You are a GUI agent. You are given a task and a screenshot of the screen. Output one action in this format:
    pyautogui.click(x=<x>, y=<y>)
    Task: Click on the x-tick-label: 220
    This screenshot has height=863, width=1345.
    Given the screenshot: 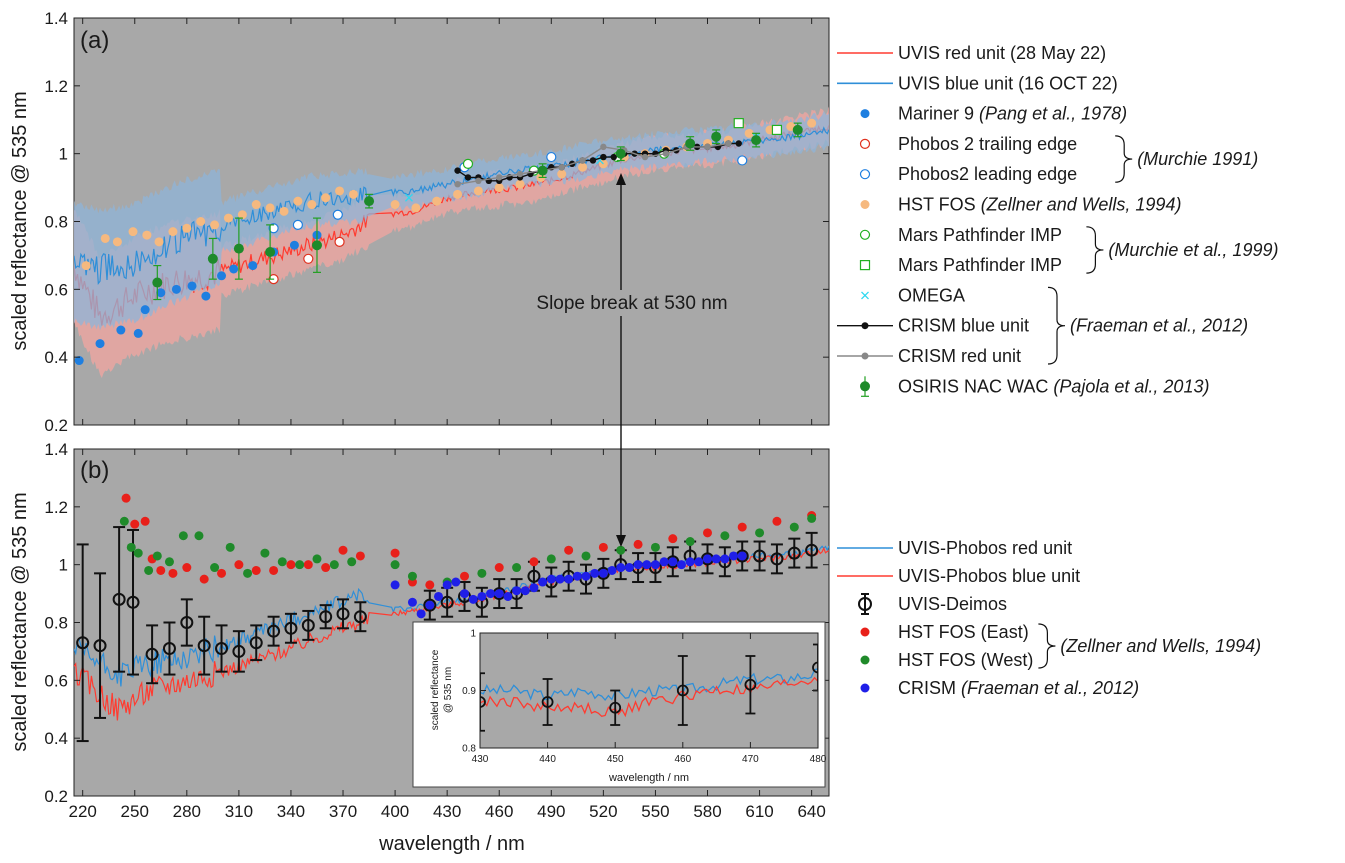 What is the action you would take?
    pyautogui.click(x=82, y=811)
    